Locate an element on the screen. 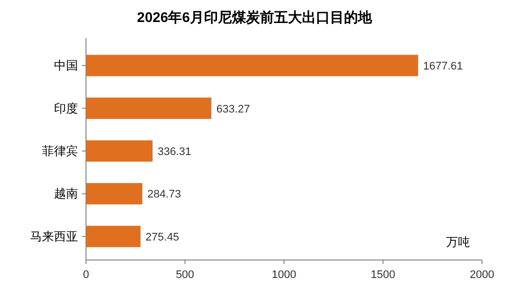 The width and height of the screenshot is (509, 306). y-tick-label: 菲律宾 is located at coordinates (60, 151).